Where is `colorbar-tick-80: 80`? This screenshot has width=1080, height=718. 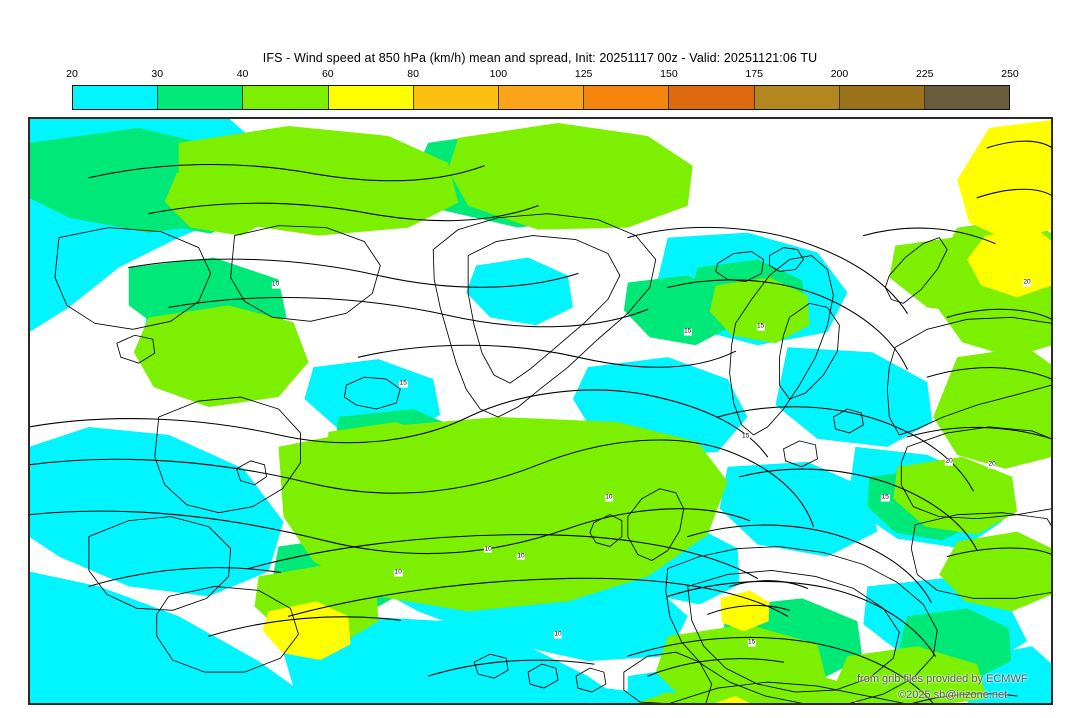
colorbar-tick-80: 80 is located at coordinates (413, 74).